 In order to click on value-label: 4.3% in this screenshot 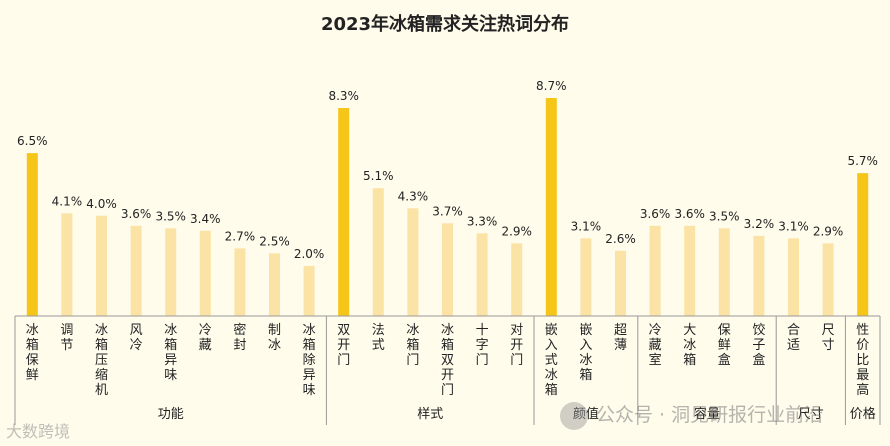, I will do `click(413, 196)`.